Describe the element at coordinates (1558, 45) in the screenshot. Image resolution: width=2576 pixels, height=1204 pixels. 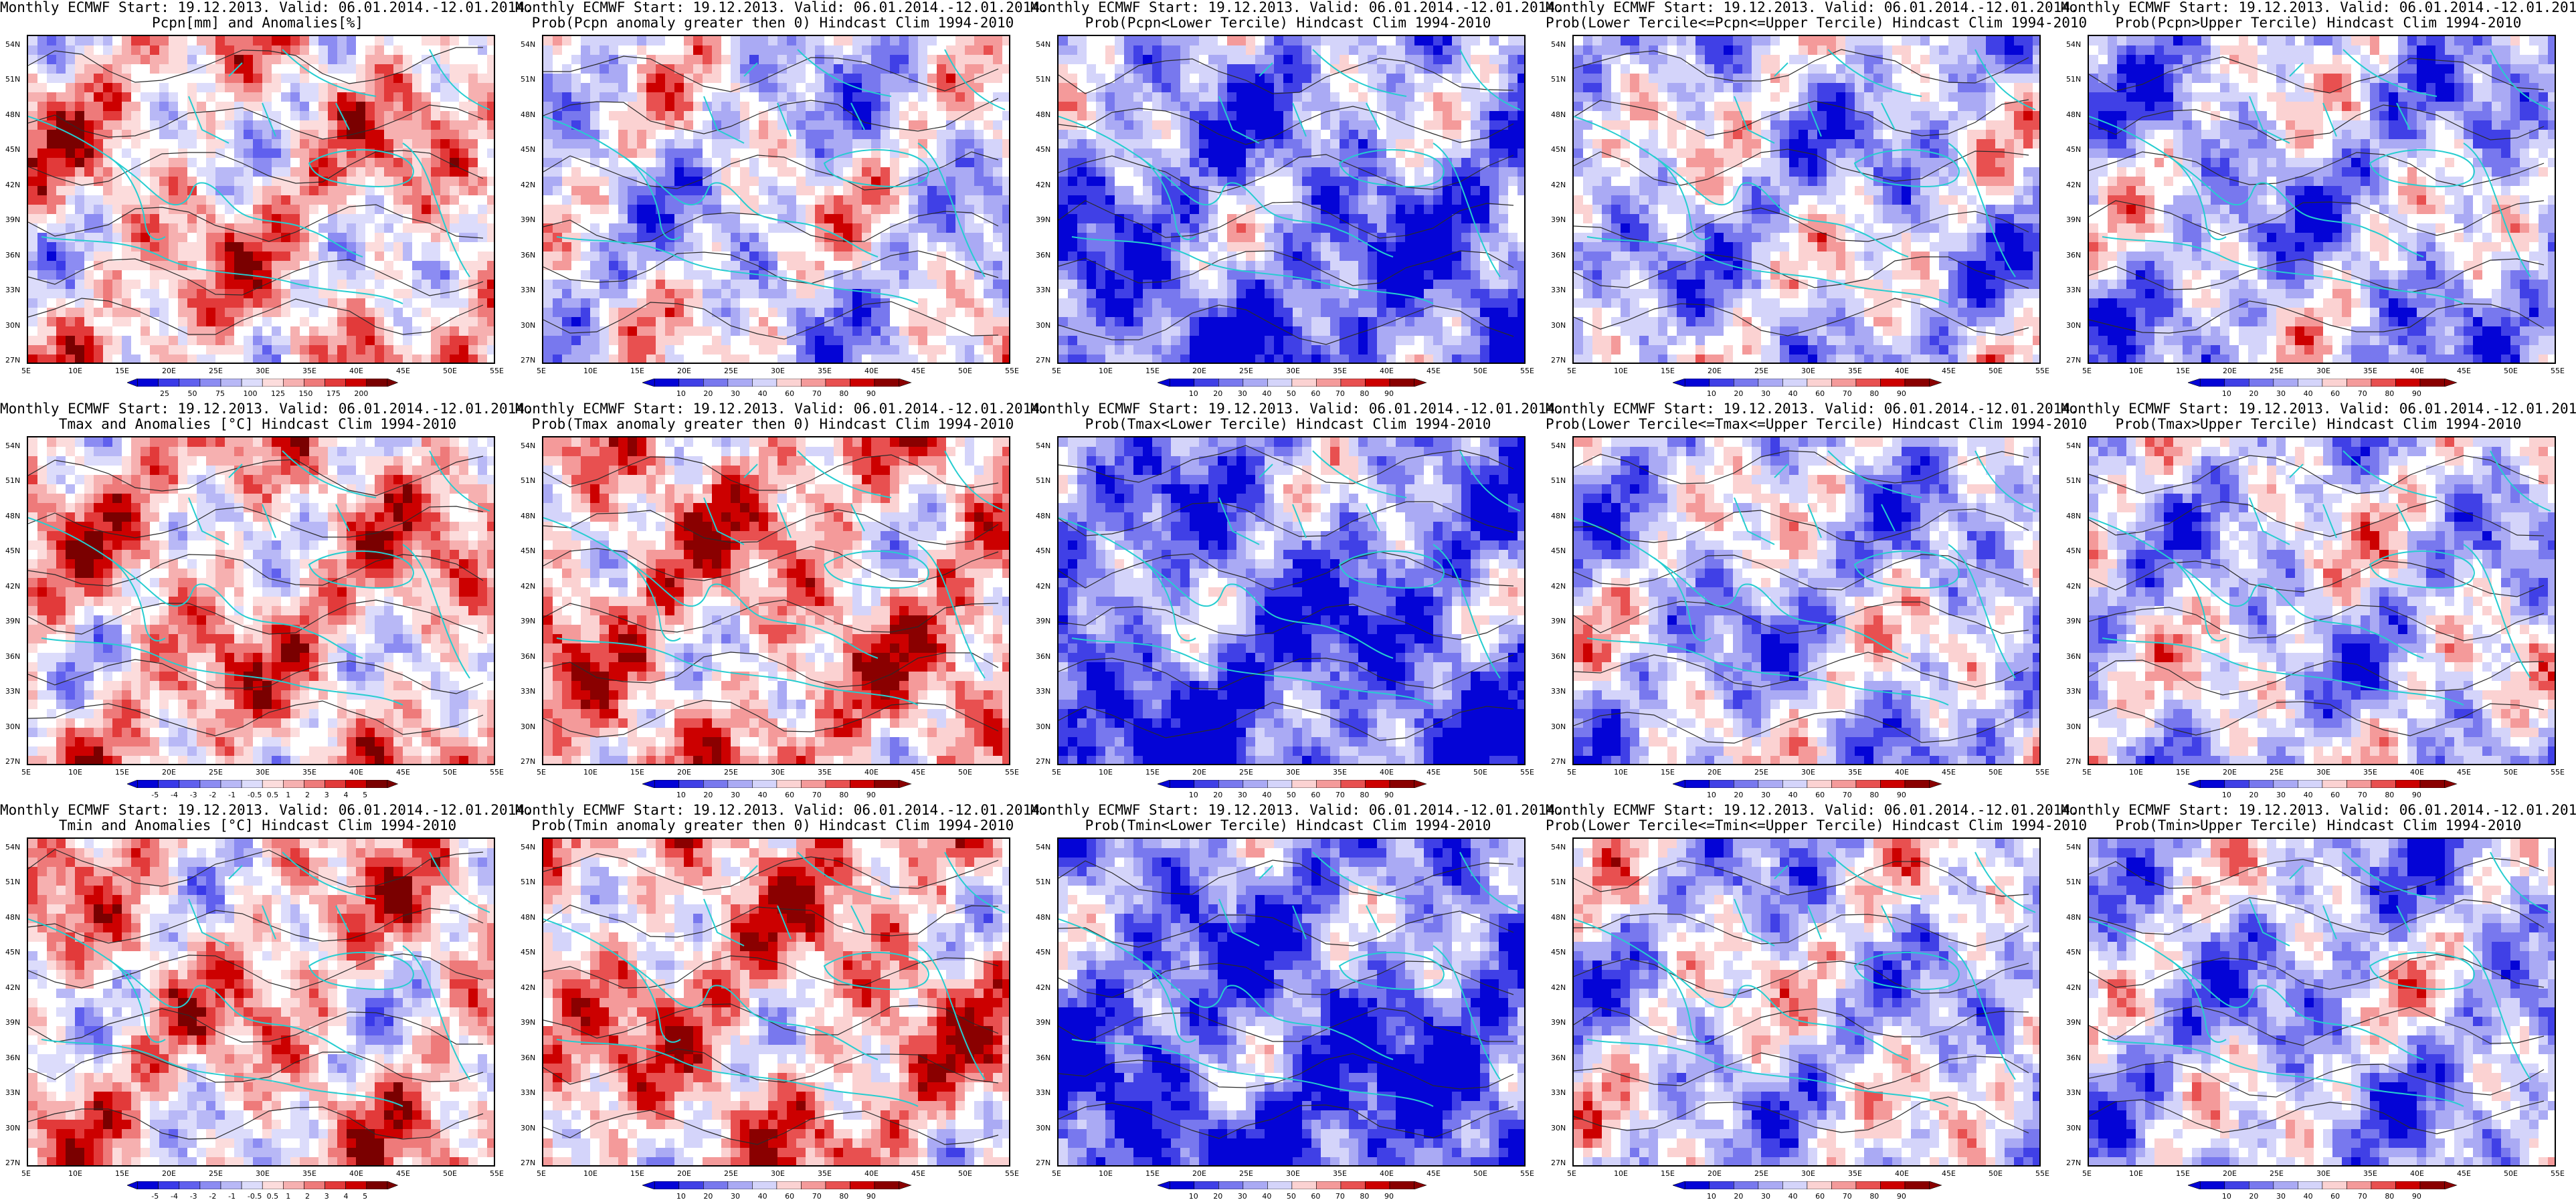
I see `latitude-tick-label: 54N` at that location.